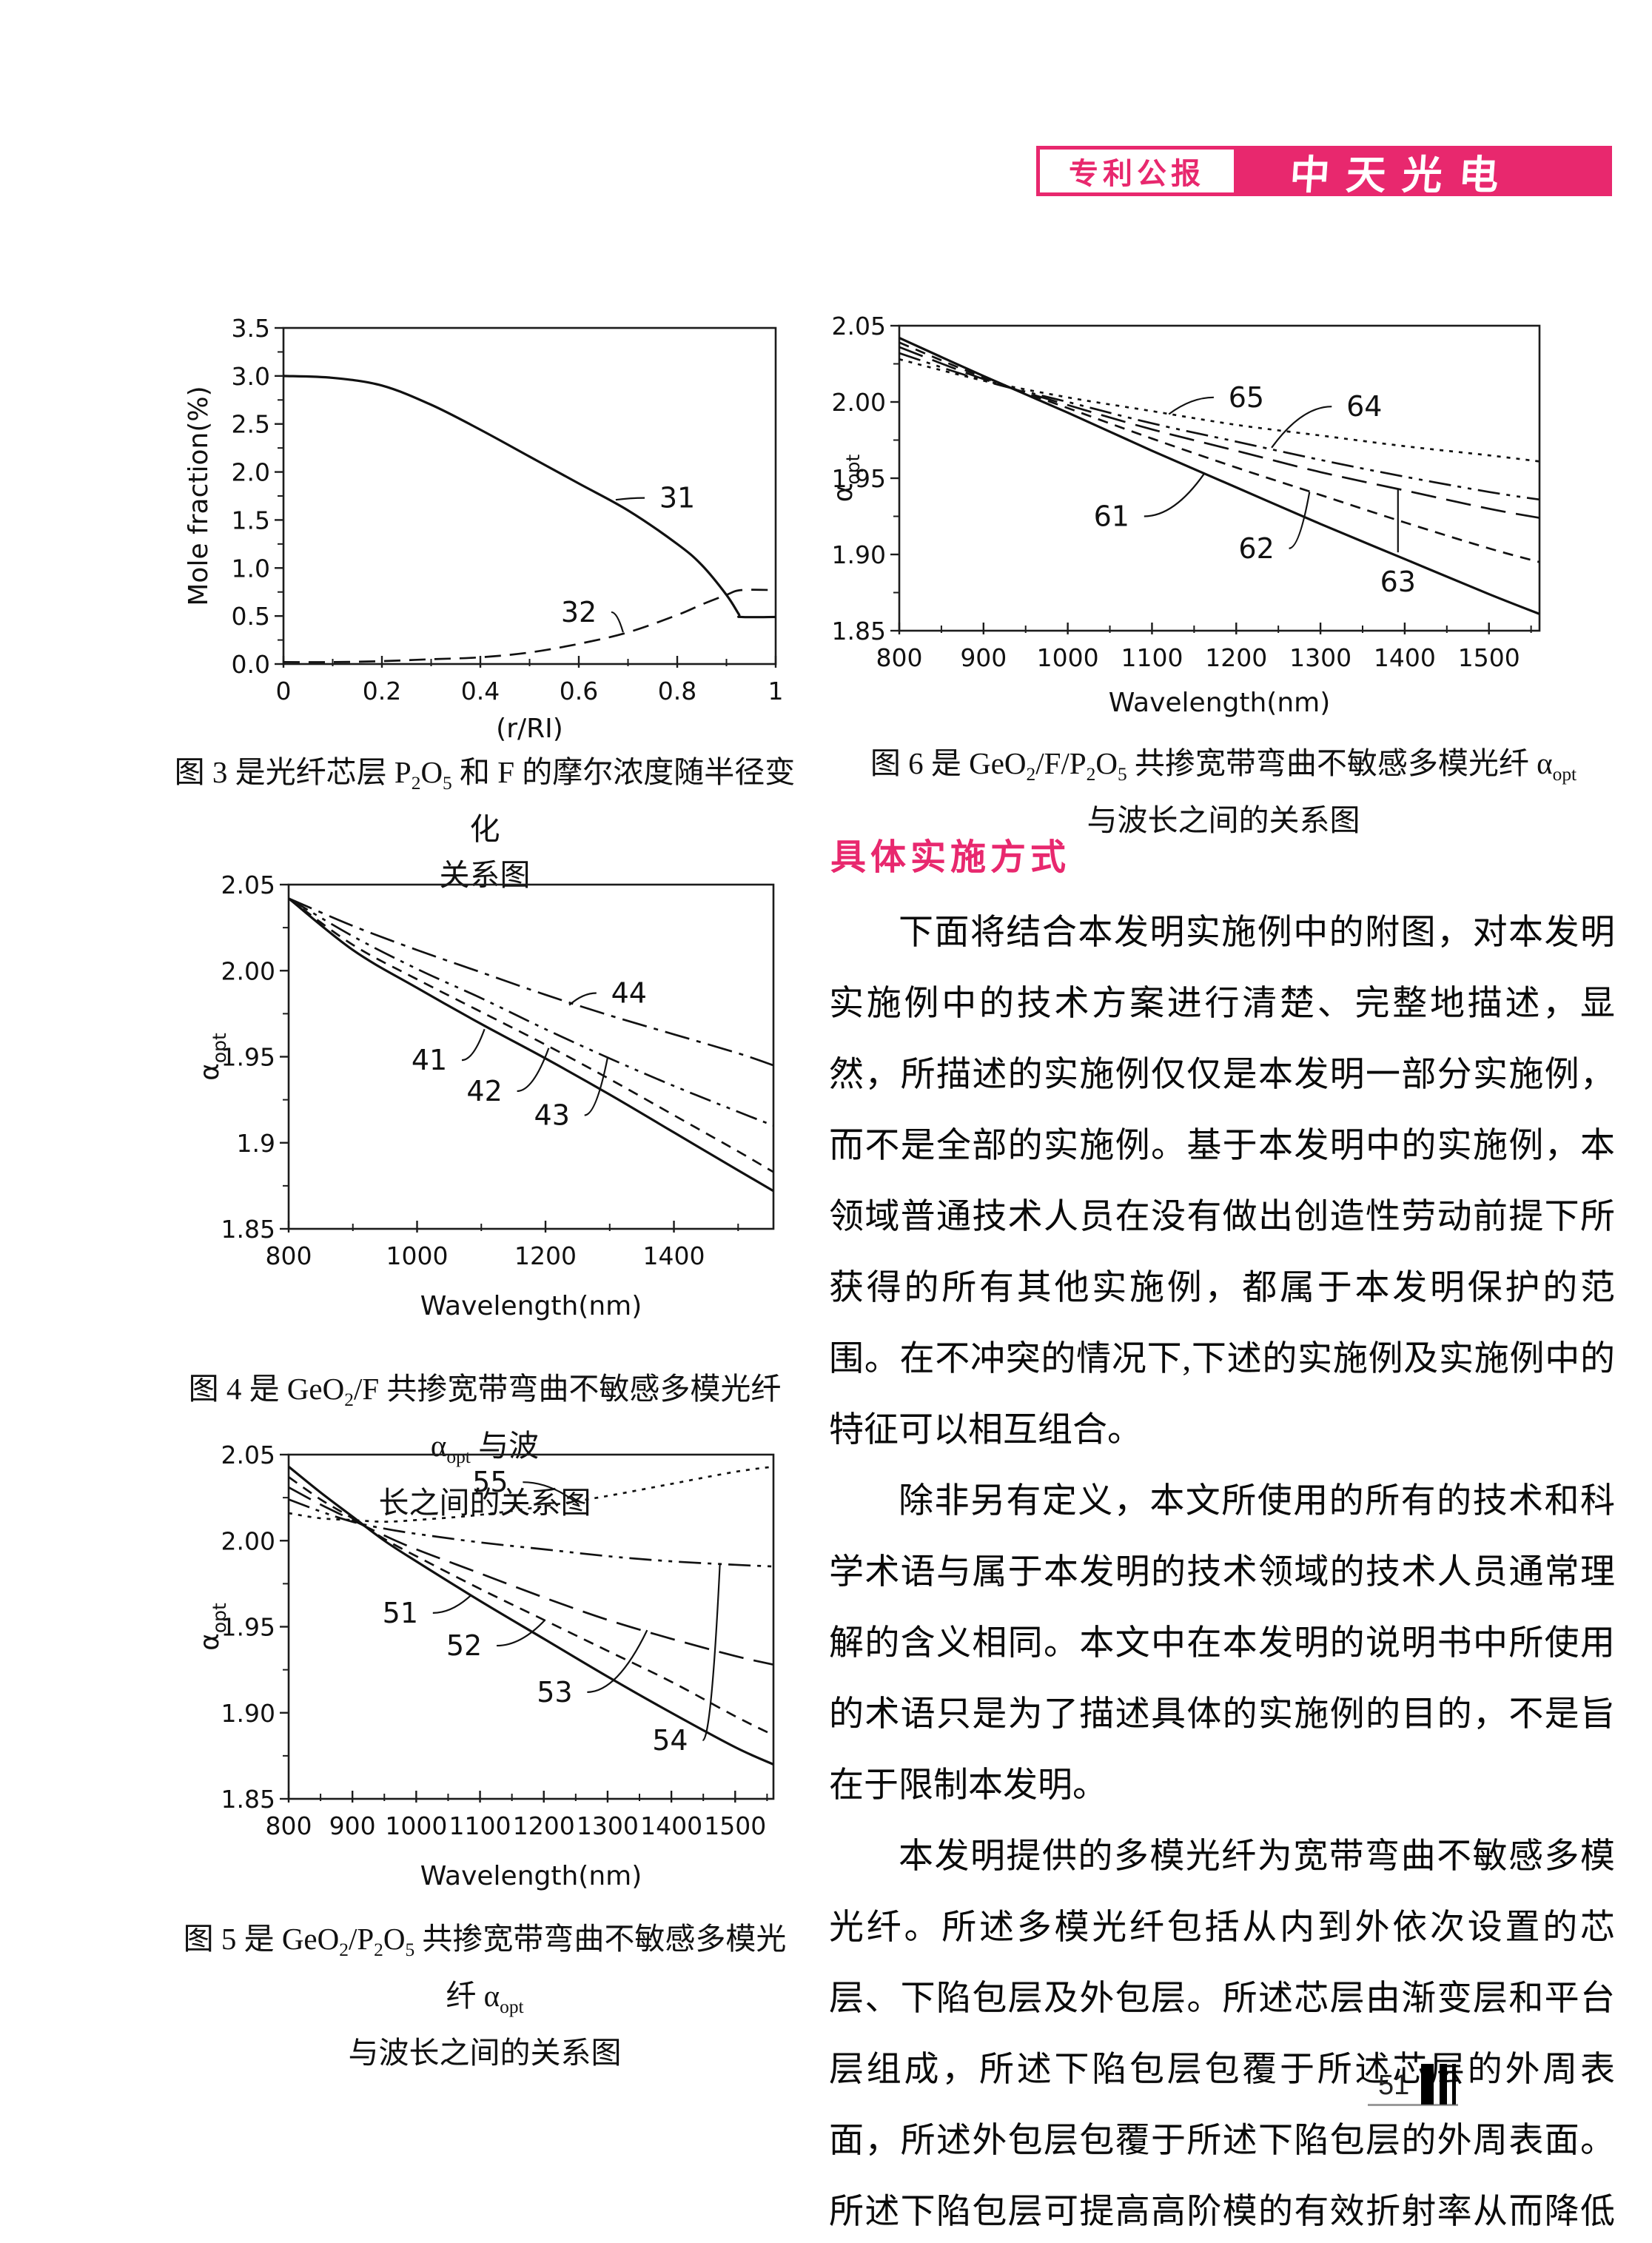  Describe the element at coordinates (484, 1091) in the screenshot. I see `svg-text: 42` at that location.